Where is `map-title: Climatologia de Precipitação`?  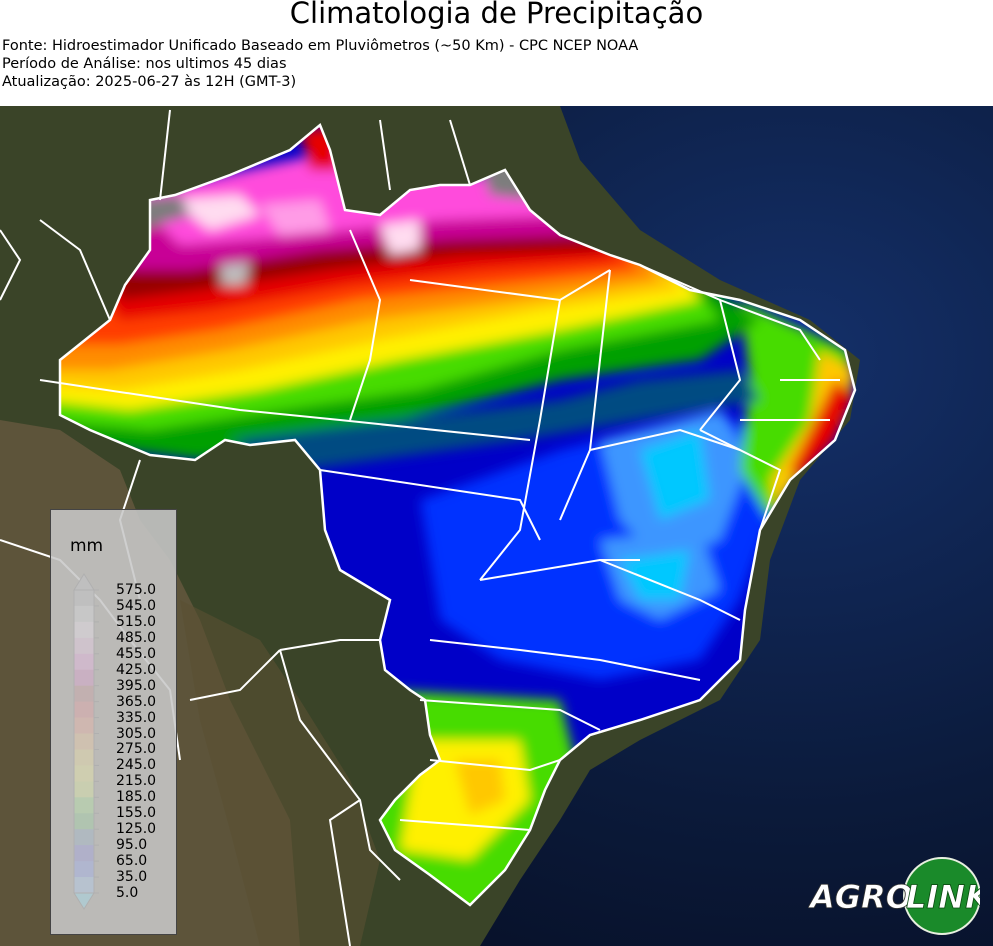
map-title: Climatologia de Precipitação is located at coordinates (496, 15).